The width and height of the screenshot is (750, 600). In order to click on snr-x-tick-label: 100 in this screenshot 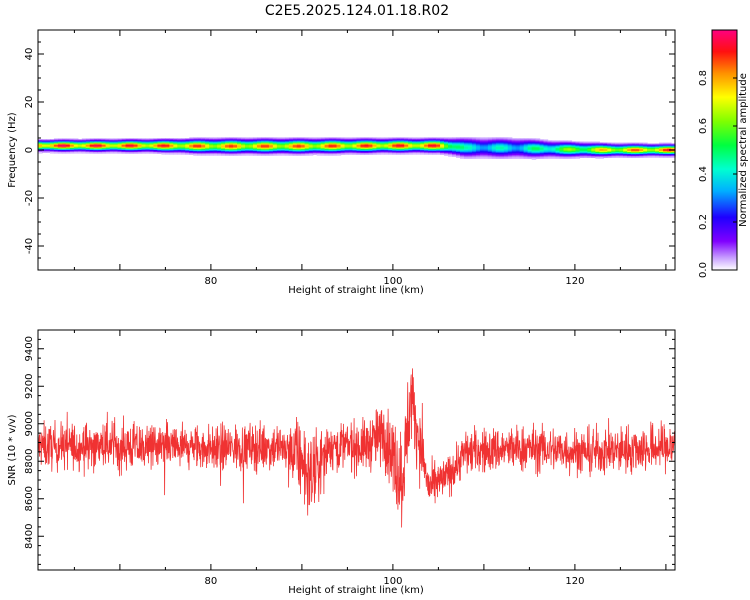, I will do `click(392, 581)`.